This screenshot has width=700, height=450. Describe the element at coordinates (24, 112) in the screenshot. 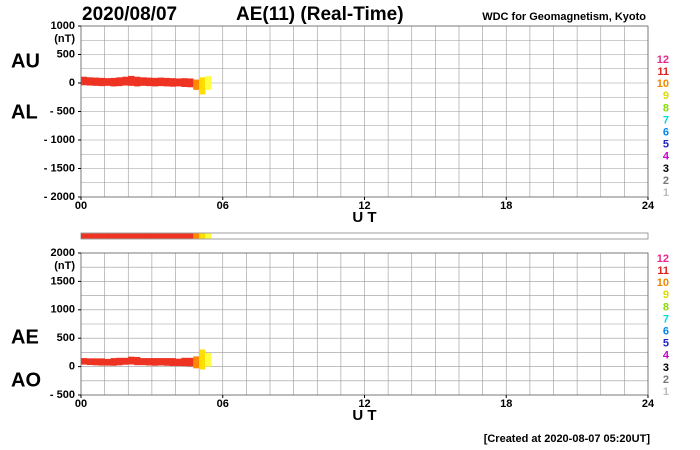

I see `series-label: AL` at that location.